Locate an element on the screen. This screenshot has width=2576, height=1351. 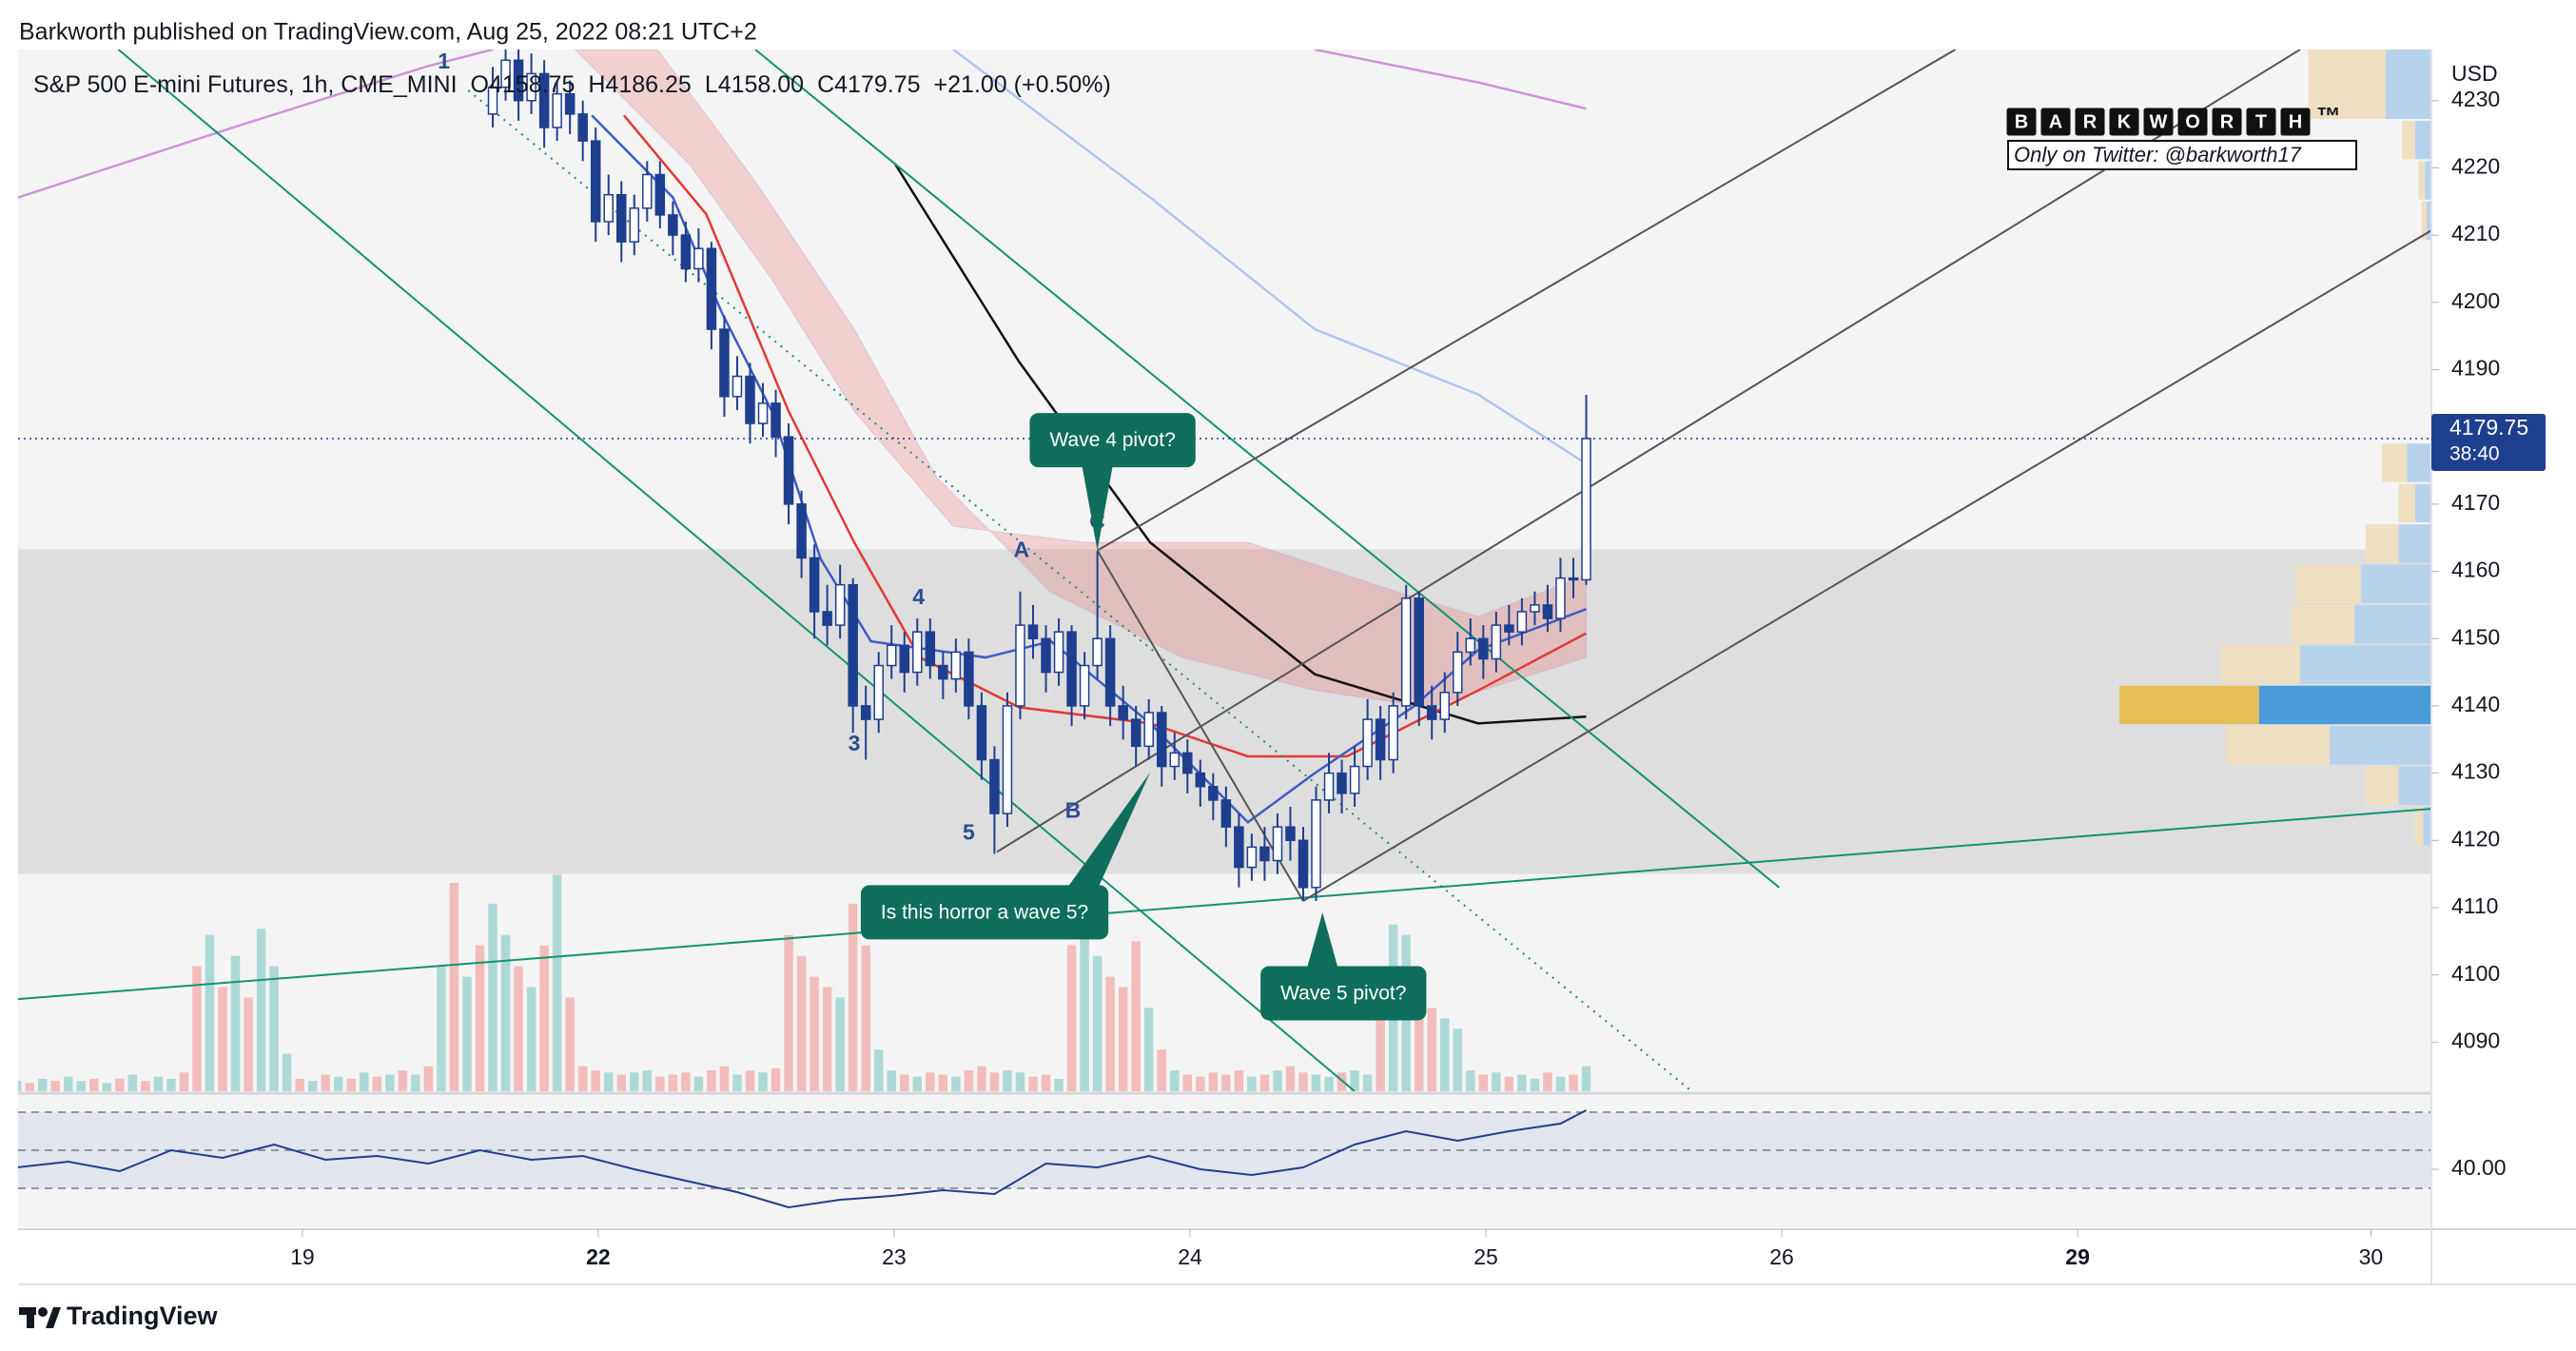
y-tick-label: 4120 is located at coordinates (2476, 838).